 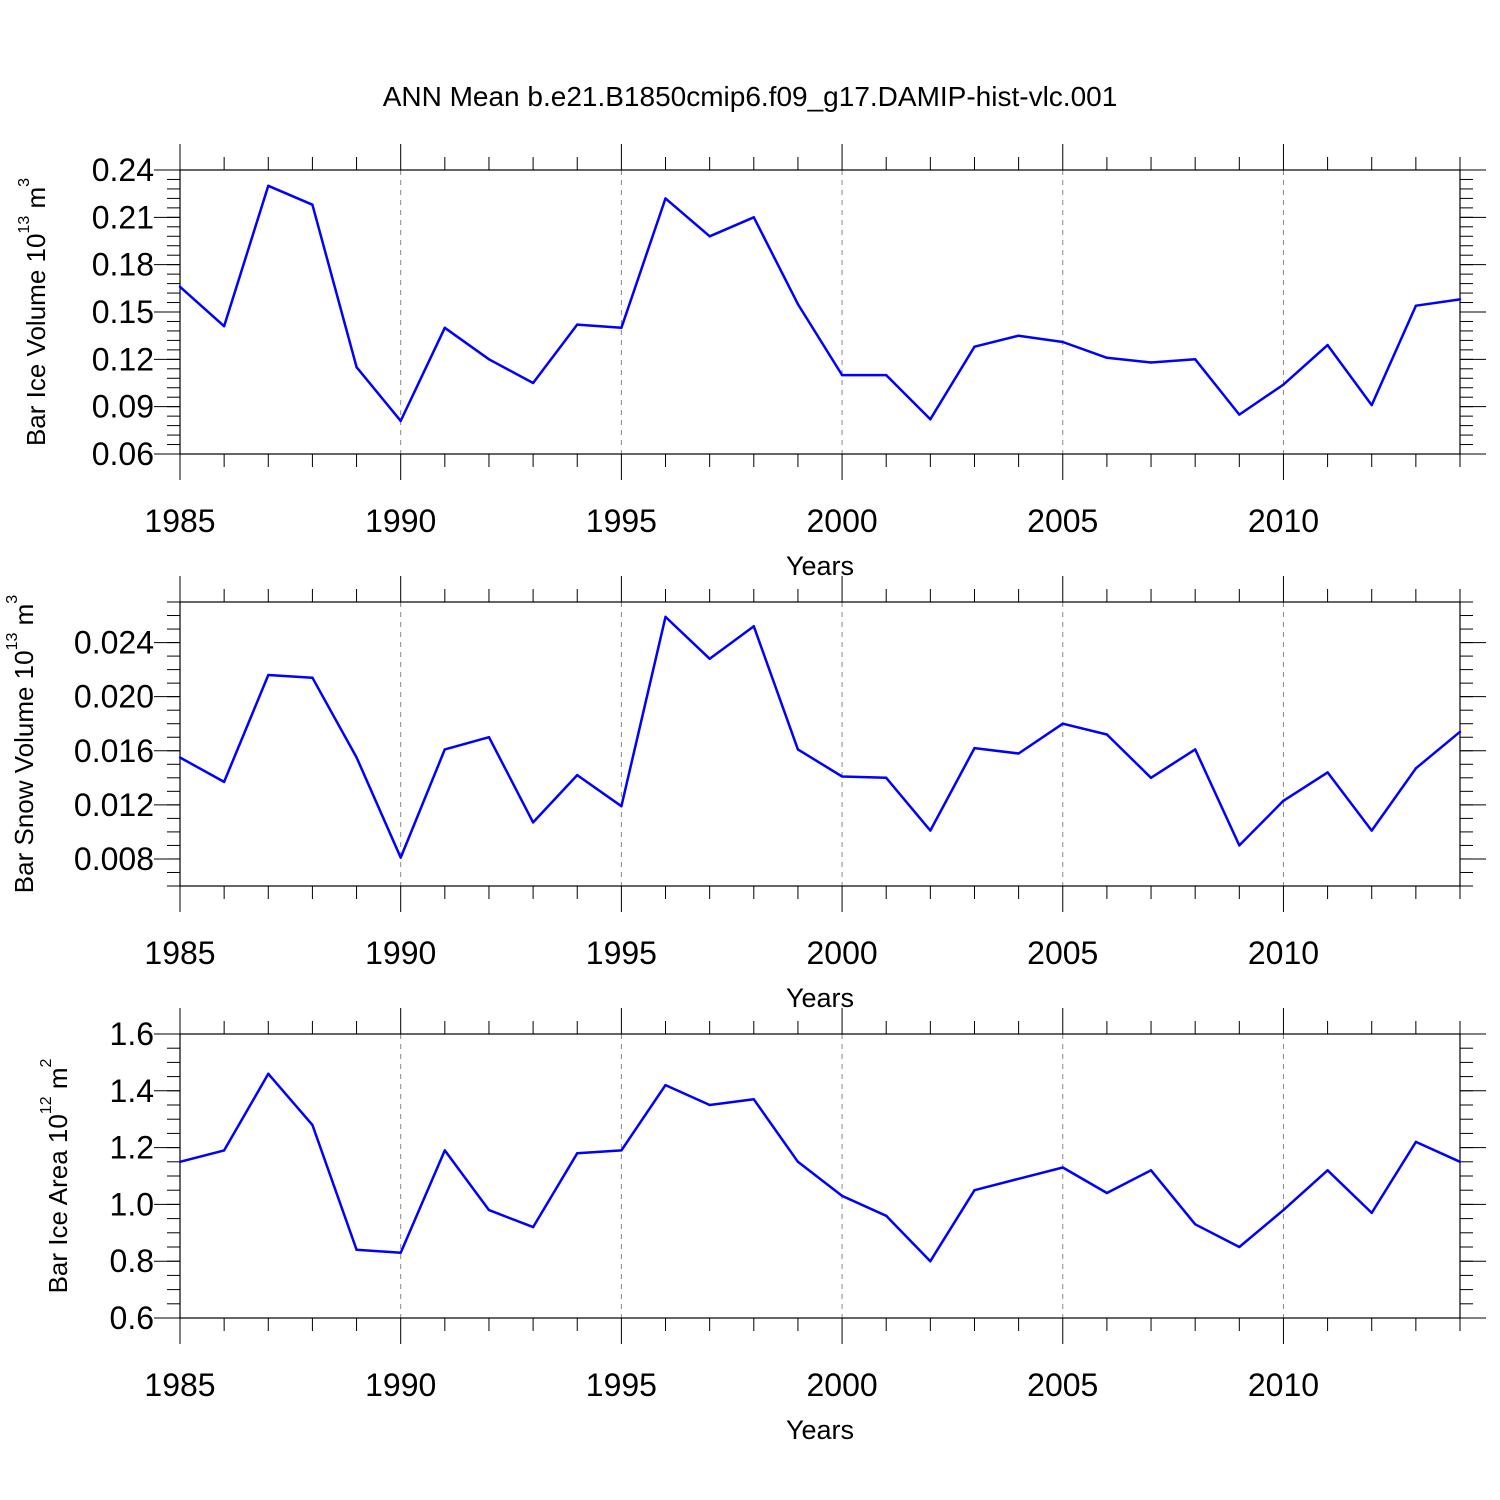 I want to click on ice-area-y-tick-label: 0.6, so click(x=132, y=1318).